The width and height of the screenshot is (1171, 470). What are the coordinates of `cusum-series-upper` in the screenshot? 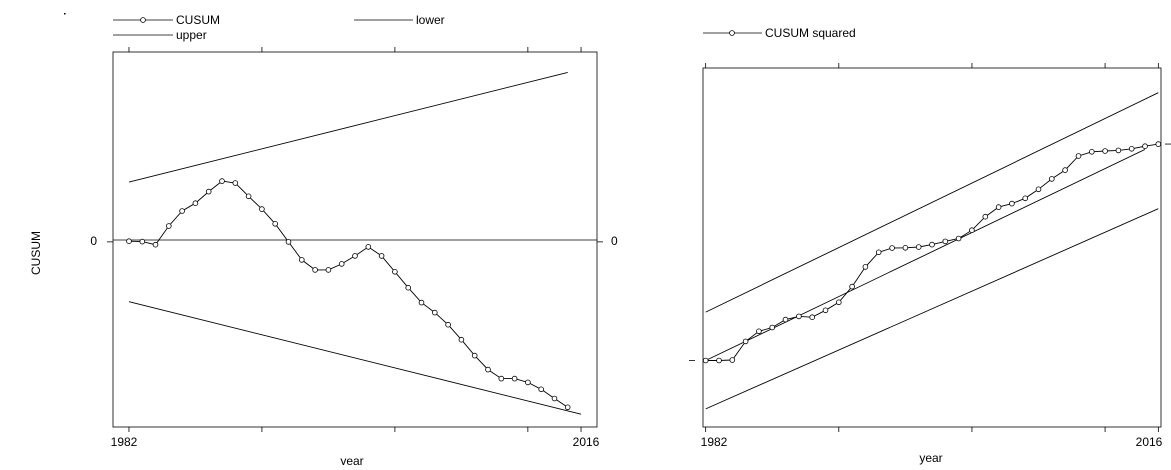 It's located at (348, 127).